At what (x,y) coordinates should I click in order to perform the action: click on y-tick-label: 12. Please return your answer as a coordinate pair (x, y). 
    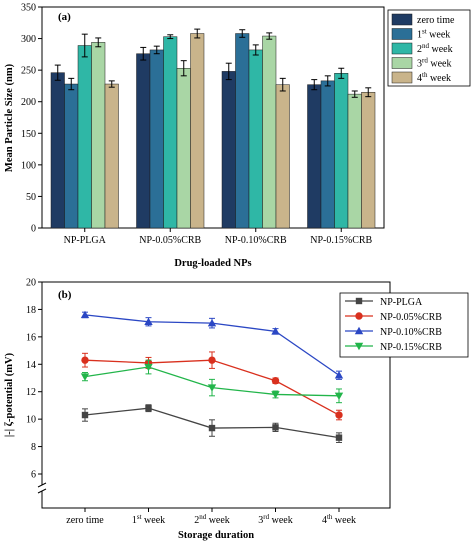
    Looking at the image, I should click on (31, 392).